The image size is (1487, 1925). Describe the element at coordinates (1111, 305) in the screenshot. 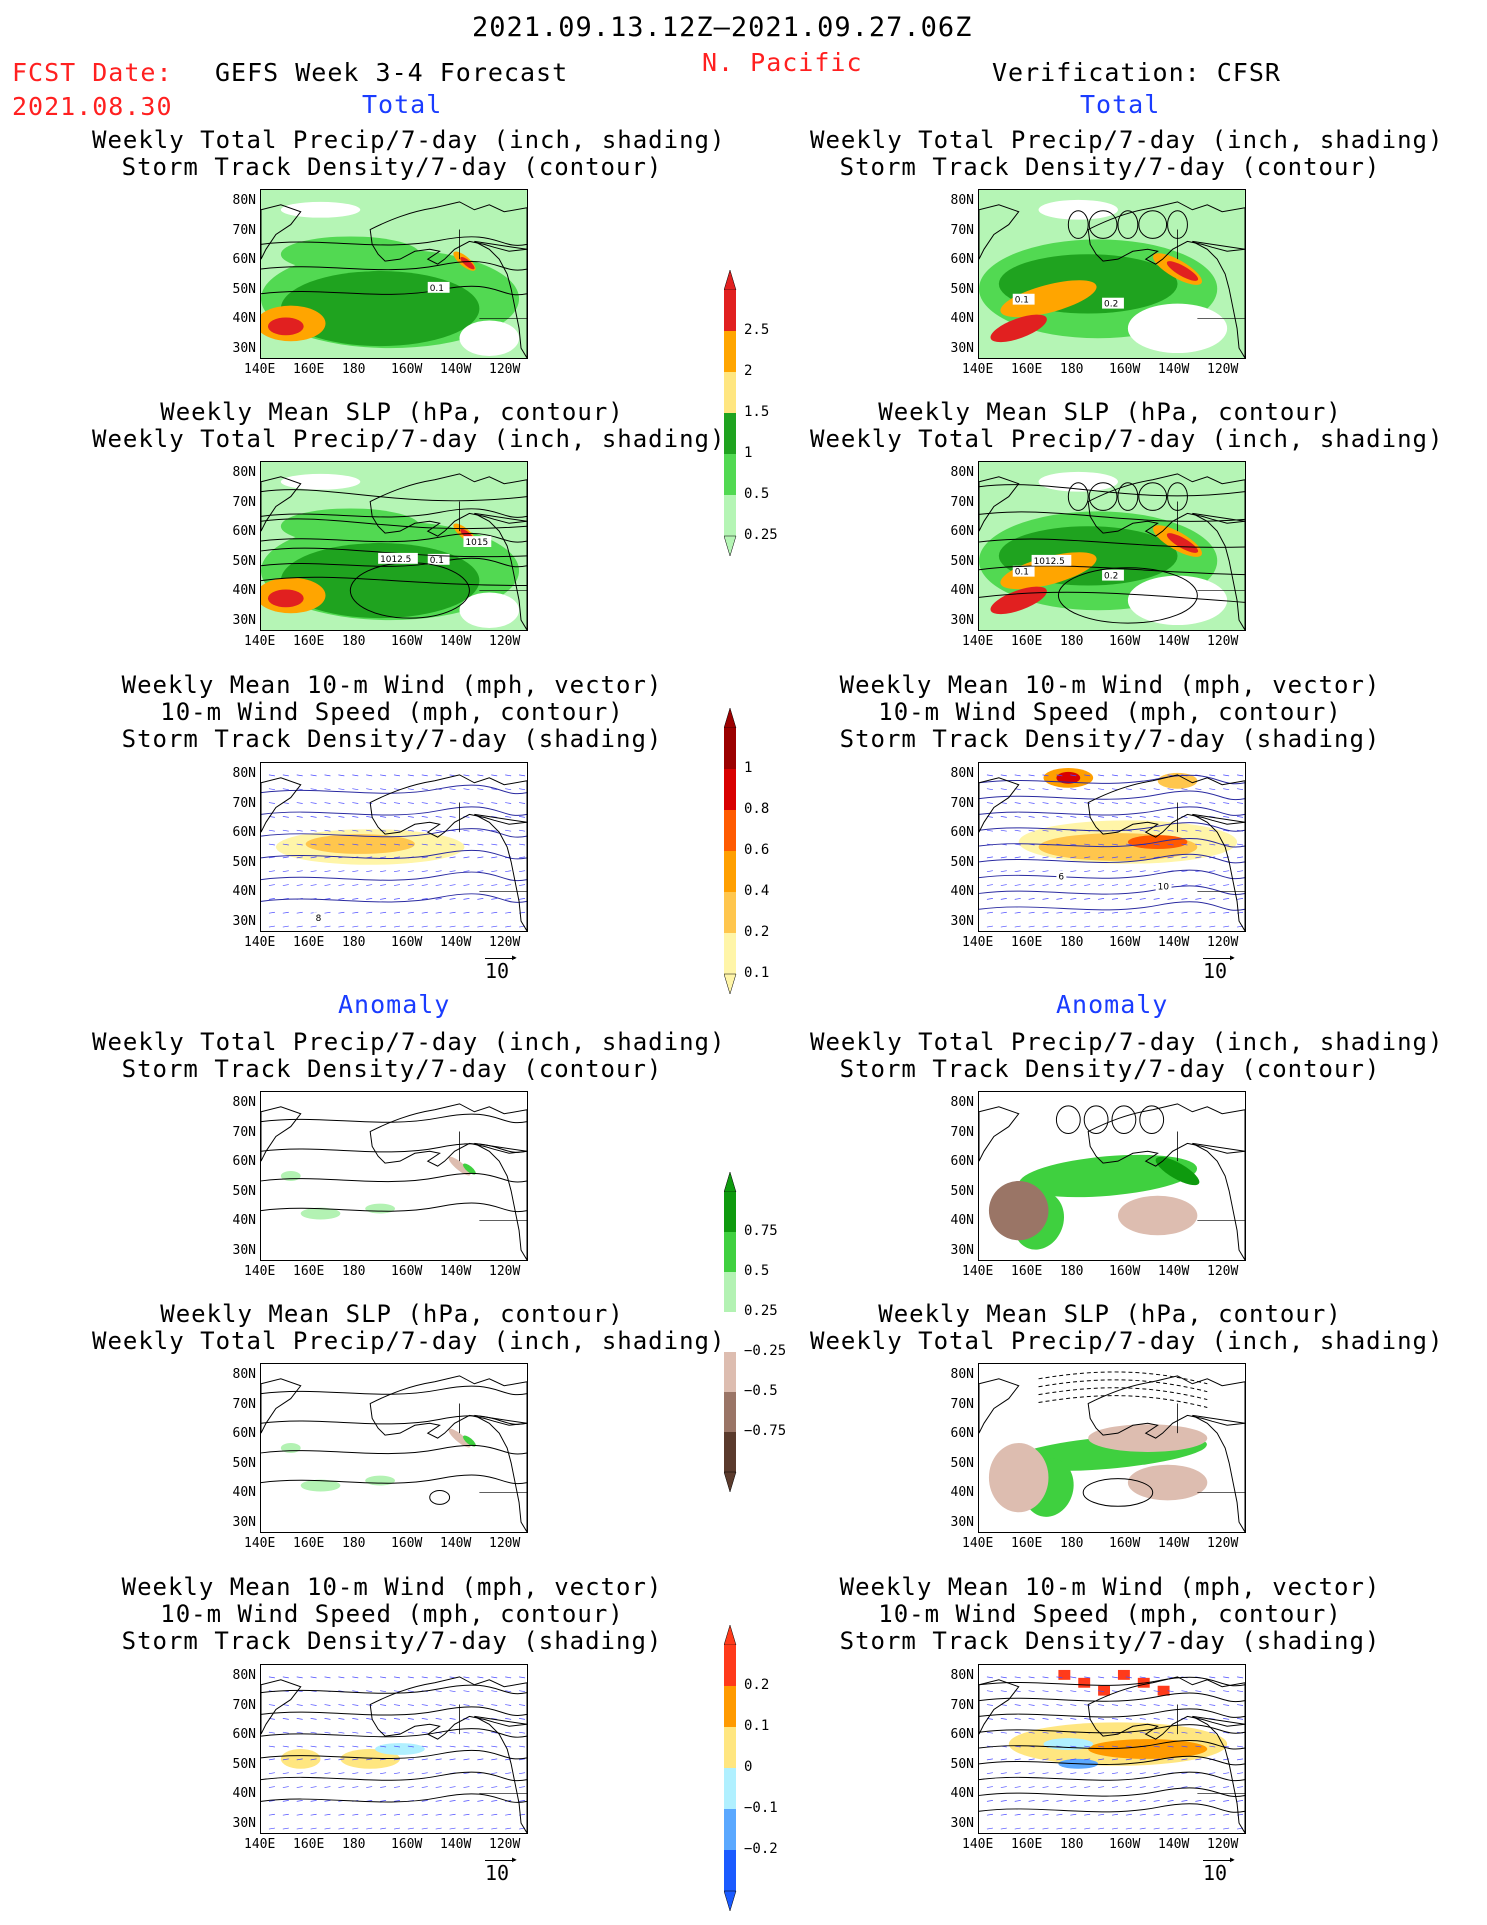

I see `svg-text: 0.2` at that location.